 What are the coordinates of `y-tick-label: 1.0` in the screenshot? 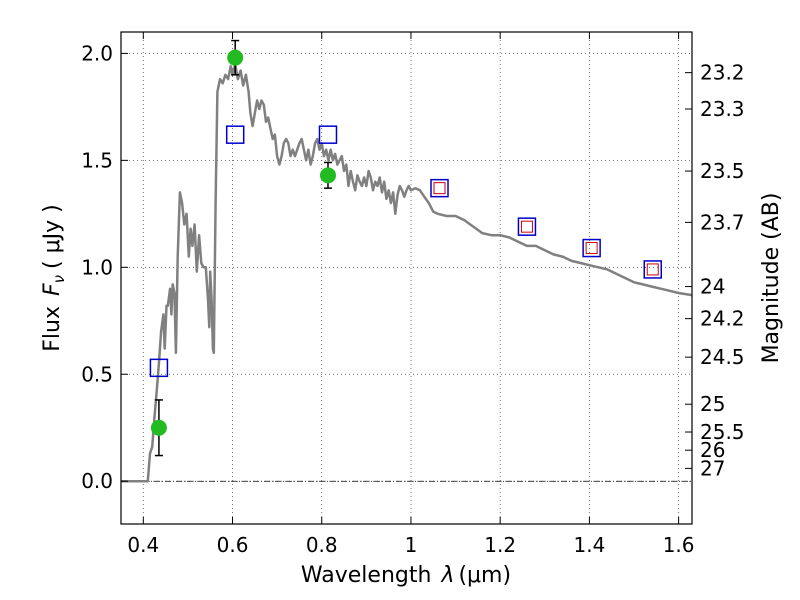 It's located at (97, 267).